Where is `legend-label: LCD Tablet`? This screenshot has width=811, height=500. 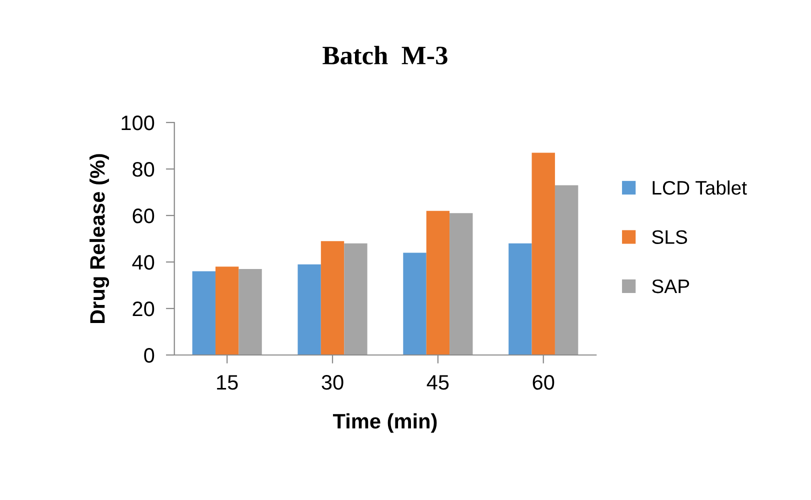 legend-label: LCD Tablet is located at coordinates (699, 187).